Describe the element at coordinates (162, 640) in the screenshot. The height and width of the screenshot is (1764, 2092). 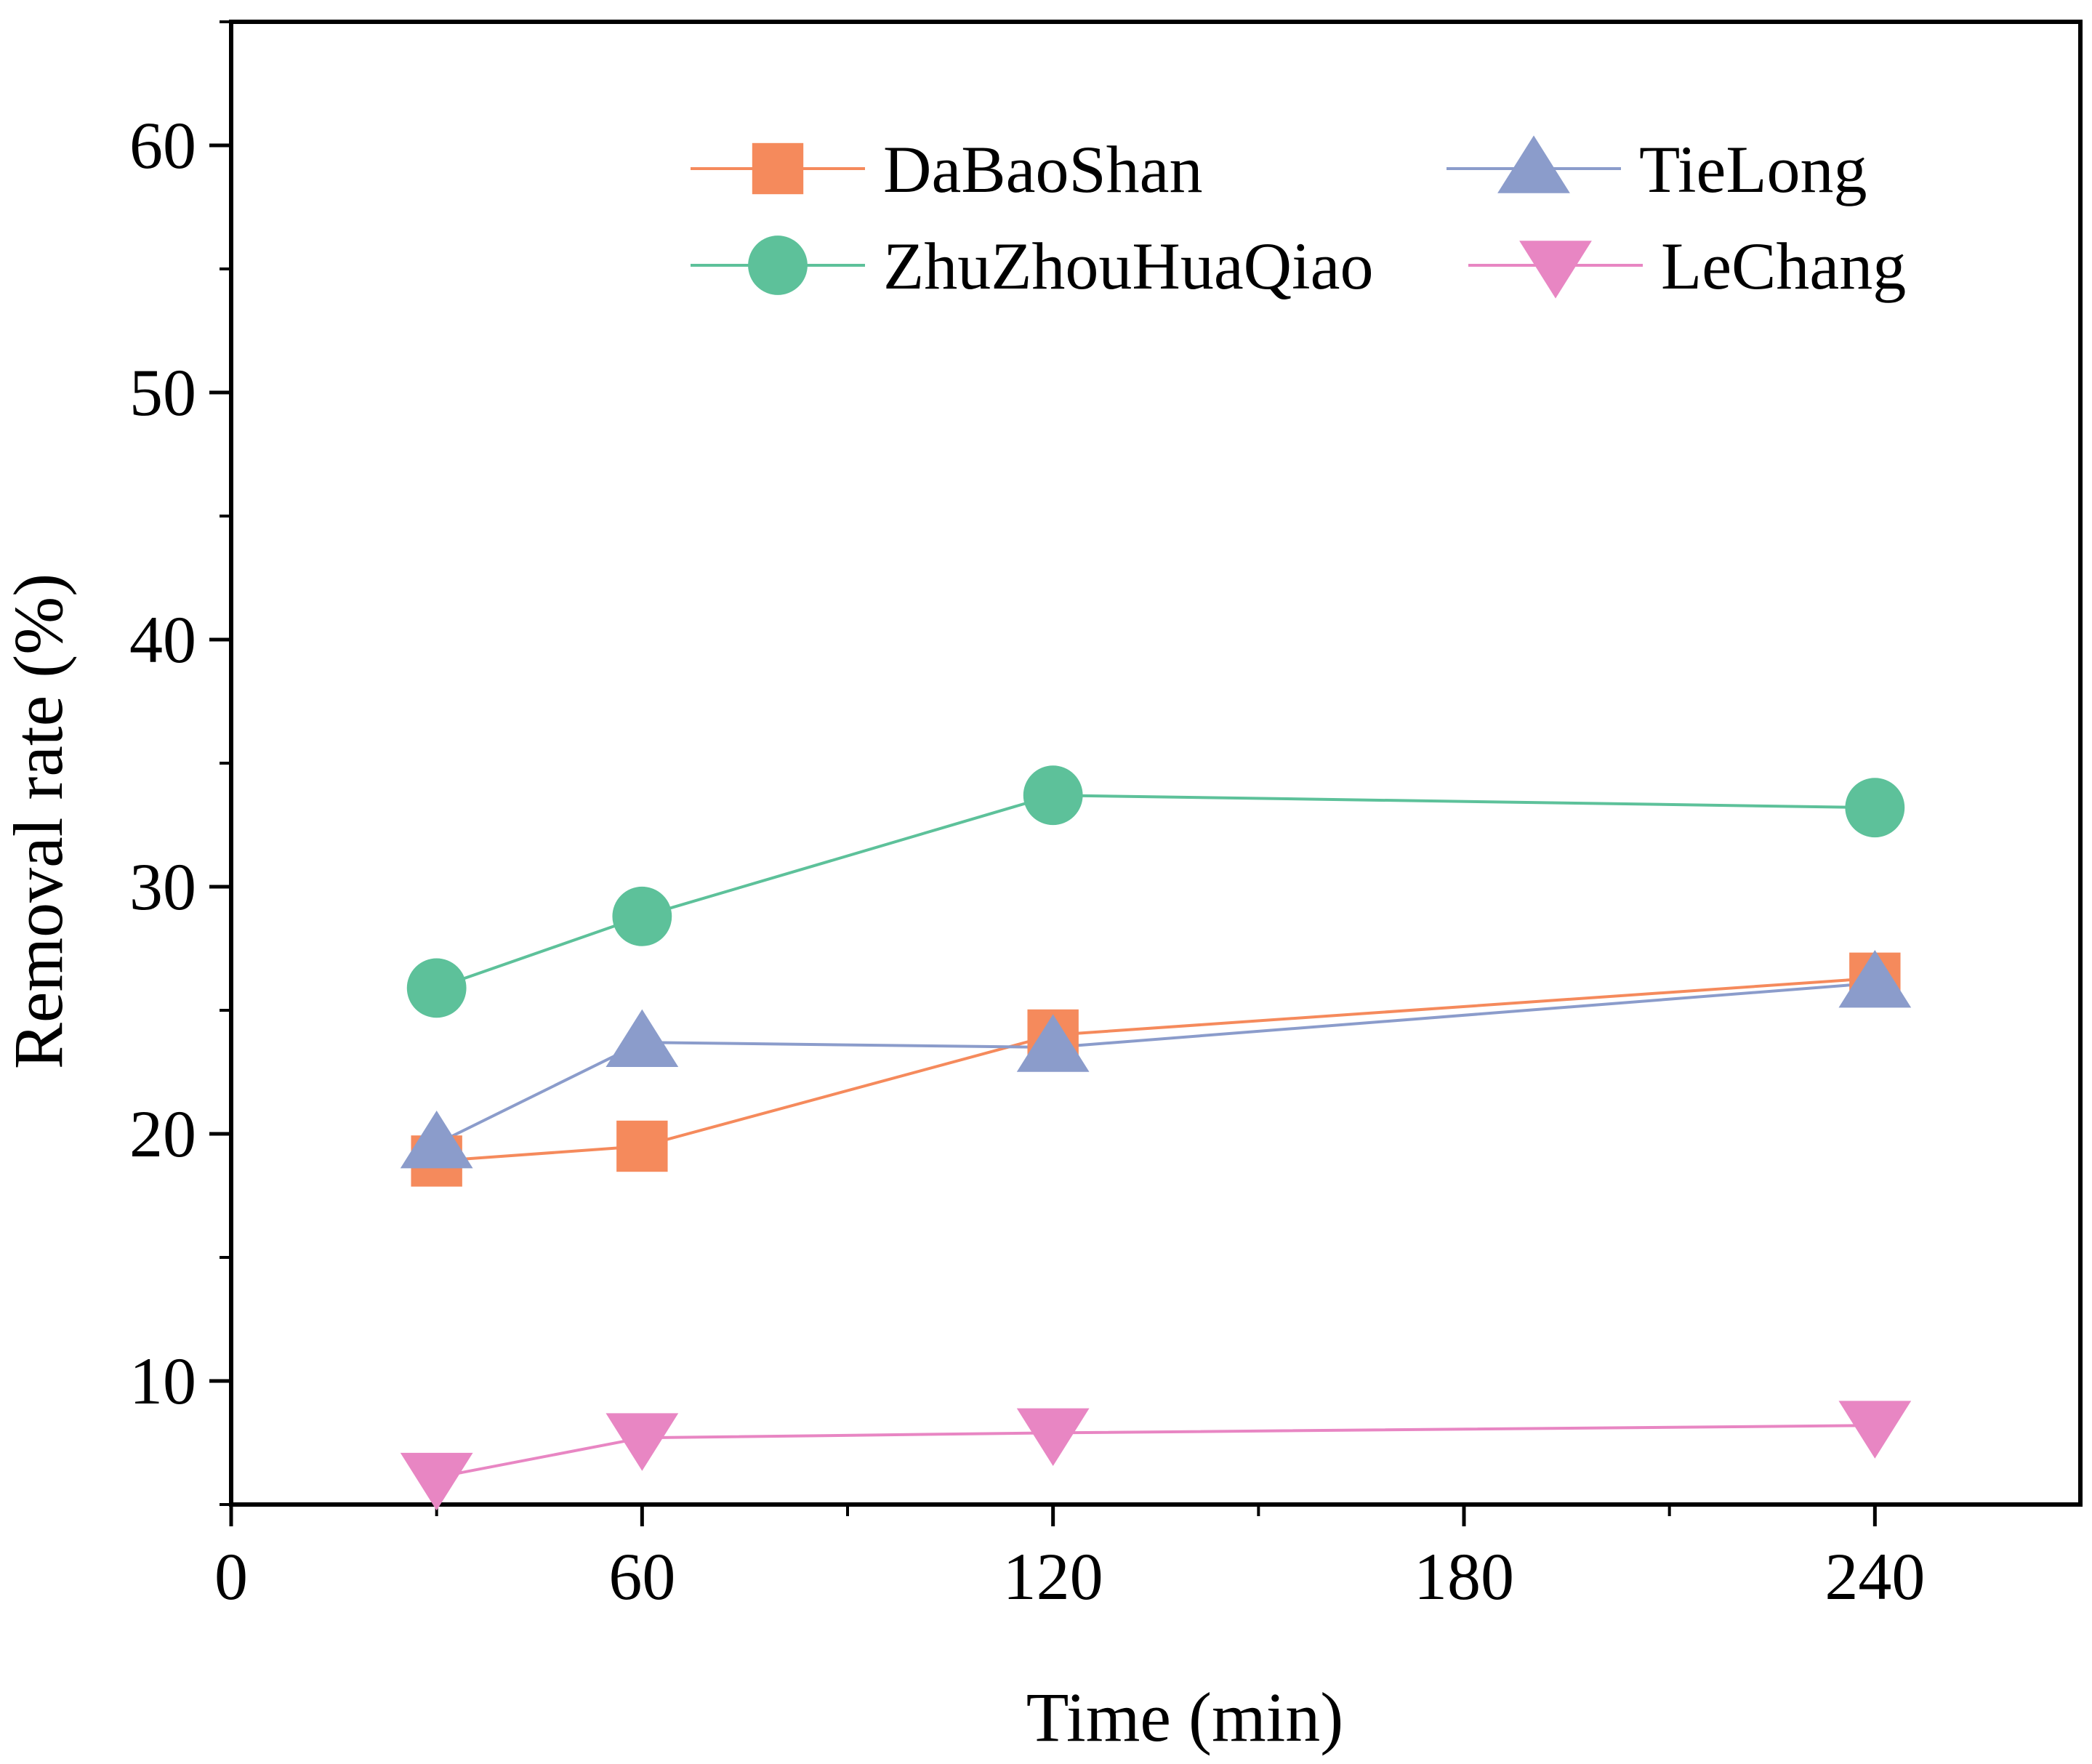
I see `y-tick-label: 40` at that location.